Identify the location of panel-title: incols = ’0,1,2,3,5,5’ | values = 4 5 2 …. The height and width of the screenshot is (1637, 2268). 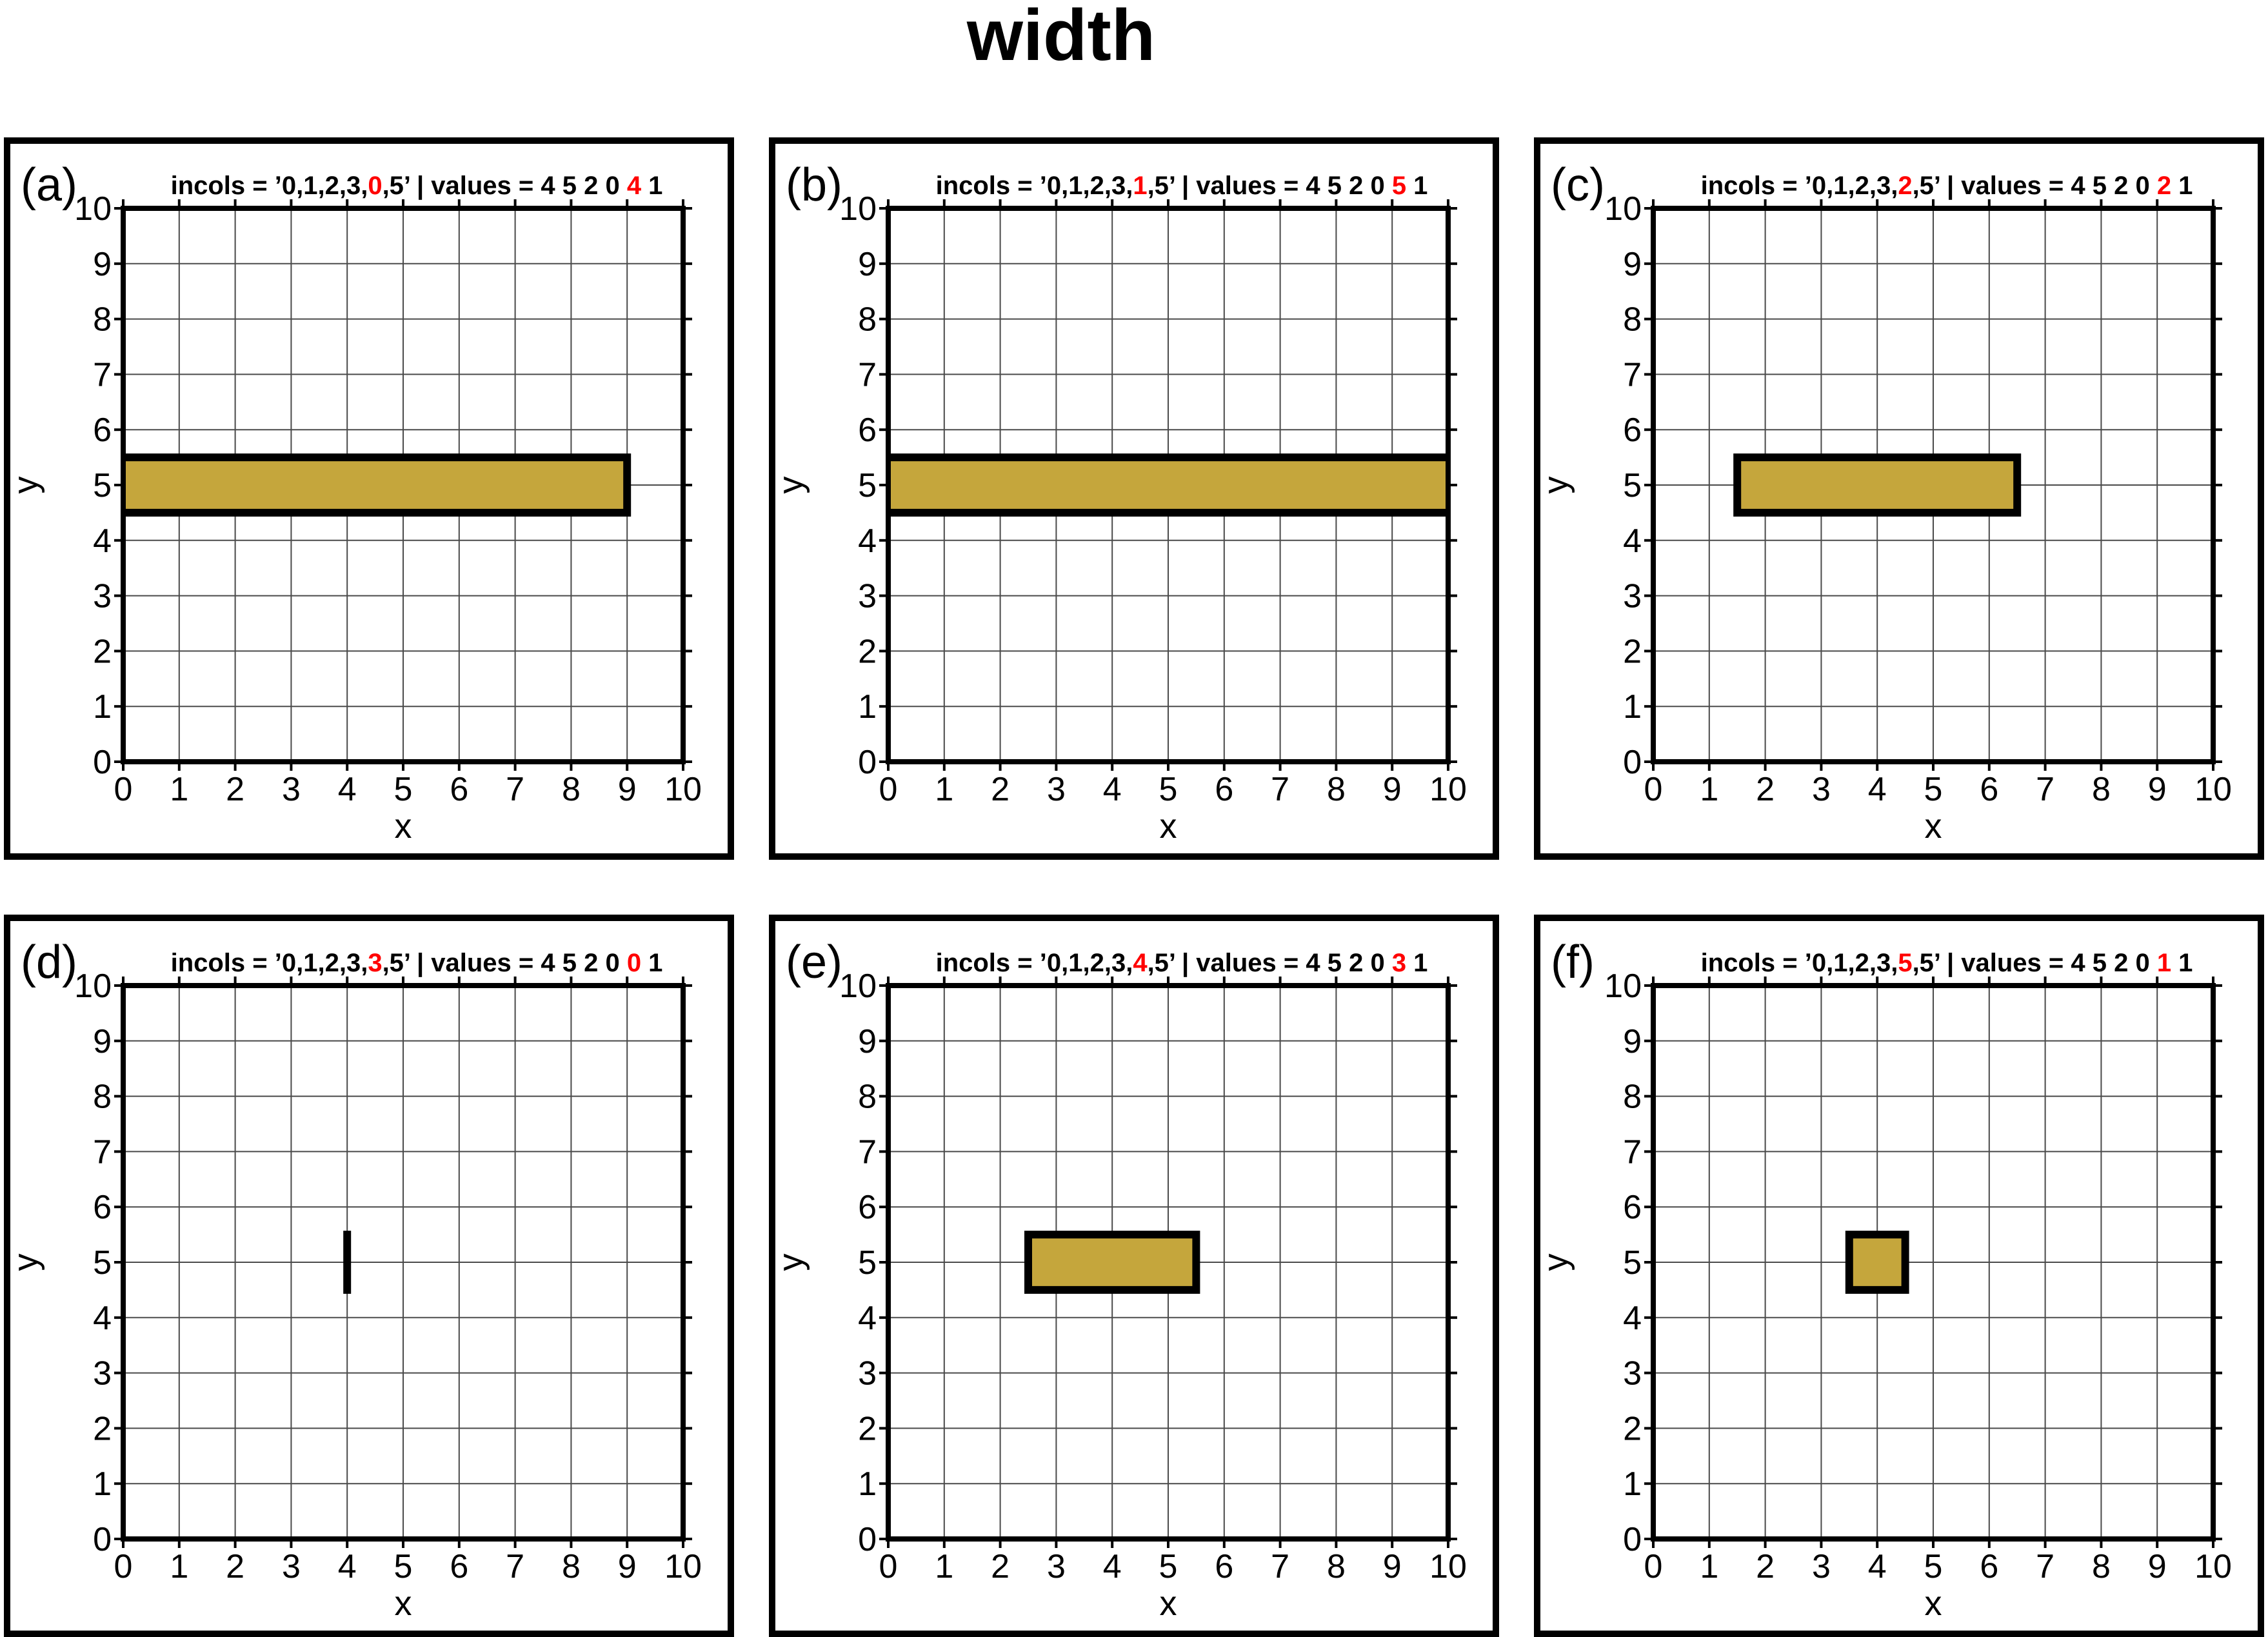
(1947, 963).